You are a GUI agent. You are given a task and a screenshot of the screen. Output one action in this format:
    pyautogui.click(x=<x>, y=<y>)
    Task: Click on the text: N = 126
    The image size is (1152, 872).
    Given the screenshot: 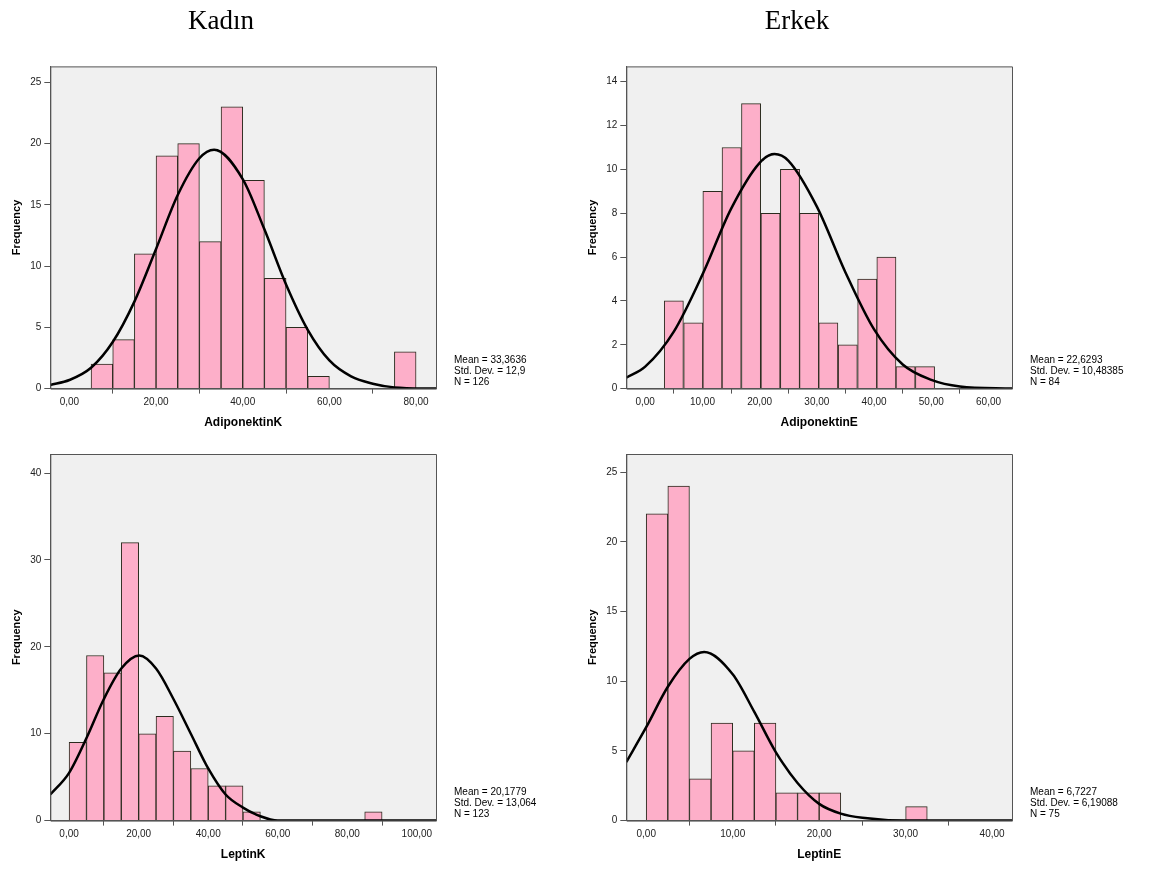 What is the action you would take?
    pyautogui.click(x=472, y=382)
    